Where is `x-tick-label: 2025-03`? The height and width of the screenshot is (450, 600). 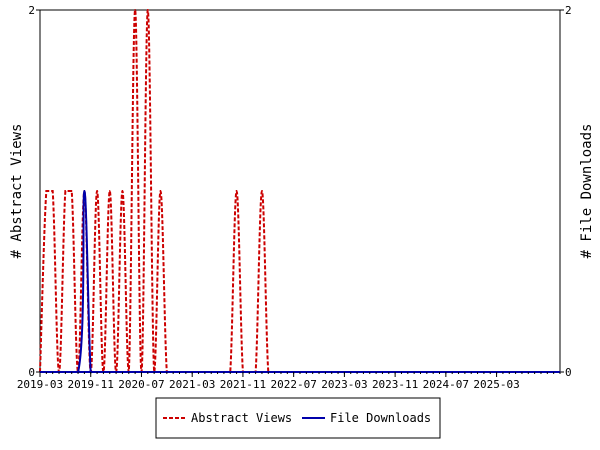
x-tick-label: 2025-03 is located at coordinates (496, 384).